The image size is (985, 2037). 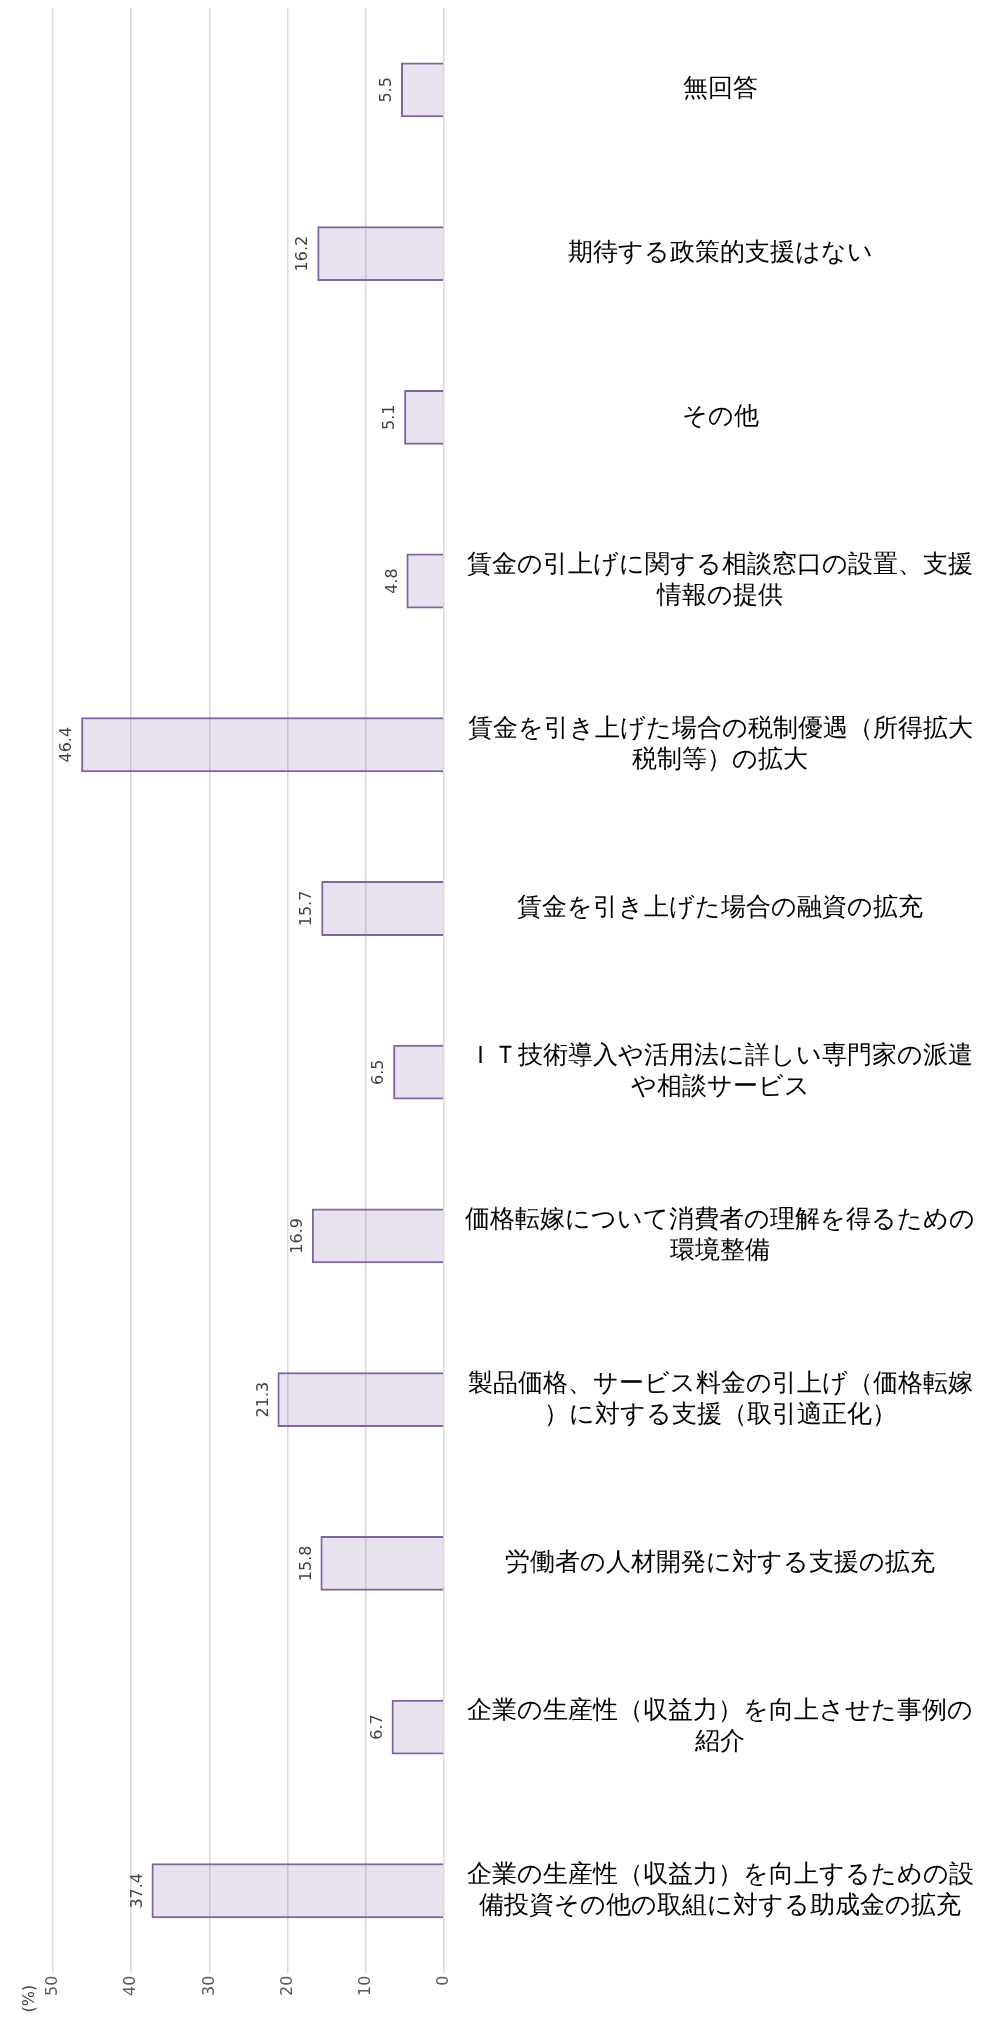 I want to click on data-label: 15.7, so click(x=306, y=908).